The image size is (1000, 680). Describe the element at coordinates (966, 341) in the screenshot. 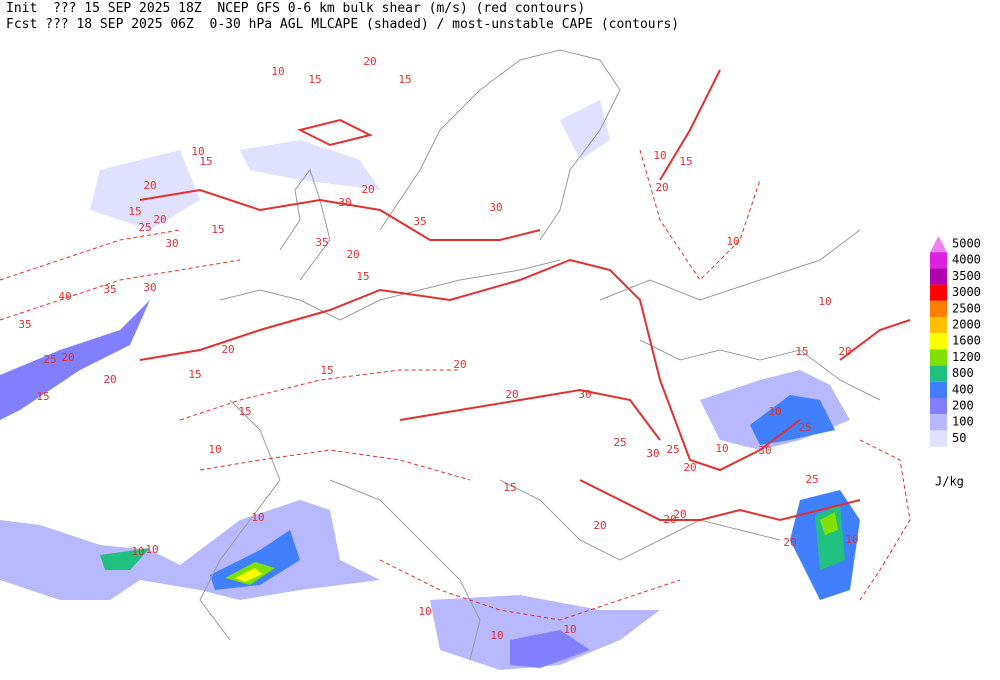

I see `legend-label: 1600` at that location.